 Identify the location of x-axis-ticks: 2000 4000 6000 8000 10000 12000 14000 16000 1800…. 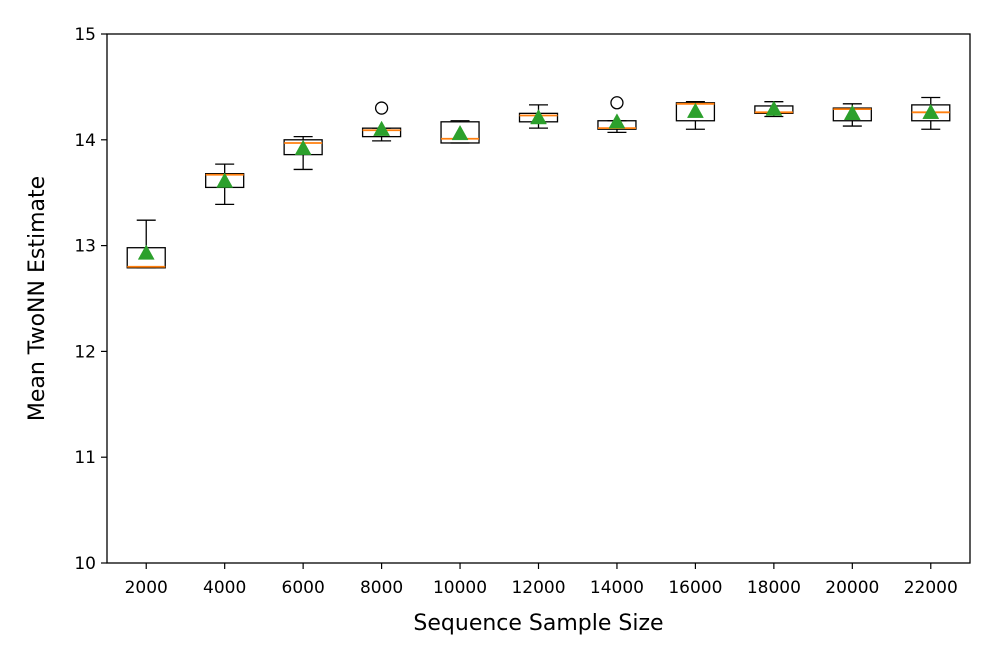
(541, 580).